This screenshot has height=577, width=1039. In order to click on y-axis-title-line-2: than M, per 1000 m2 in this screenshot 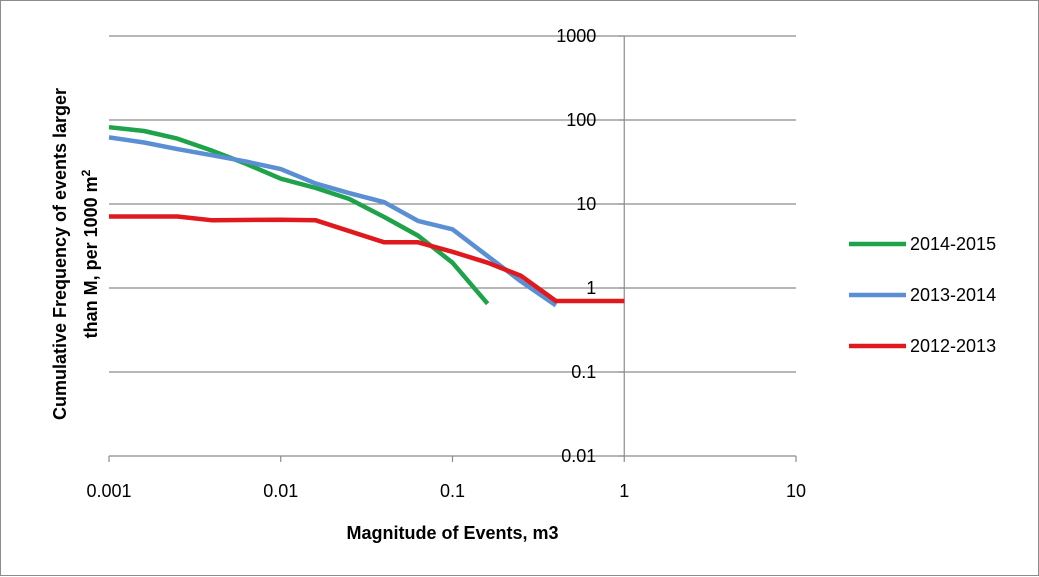, I will do `click(90, 253)`.